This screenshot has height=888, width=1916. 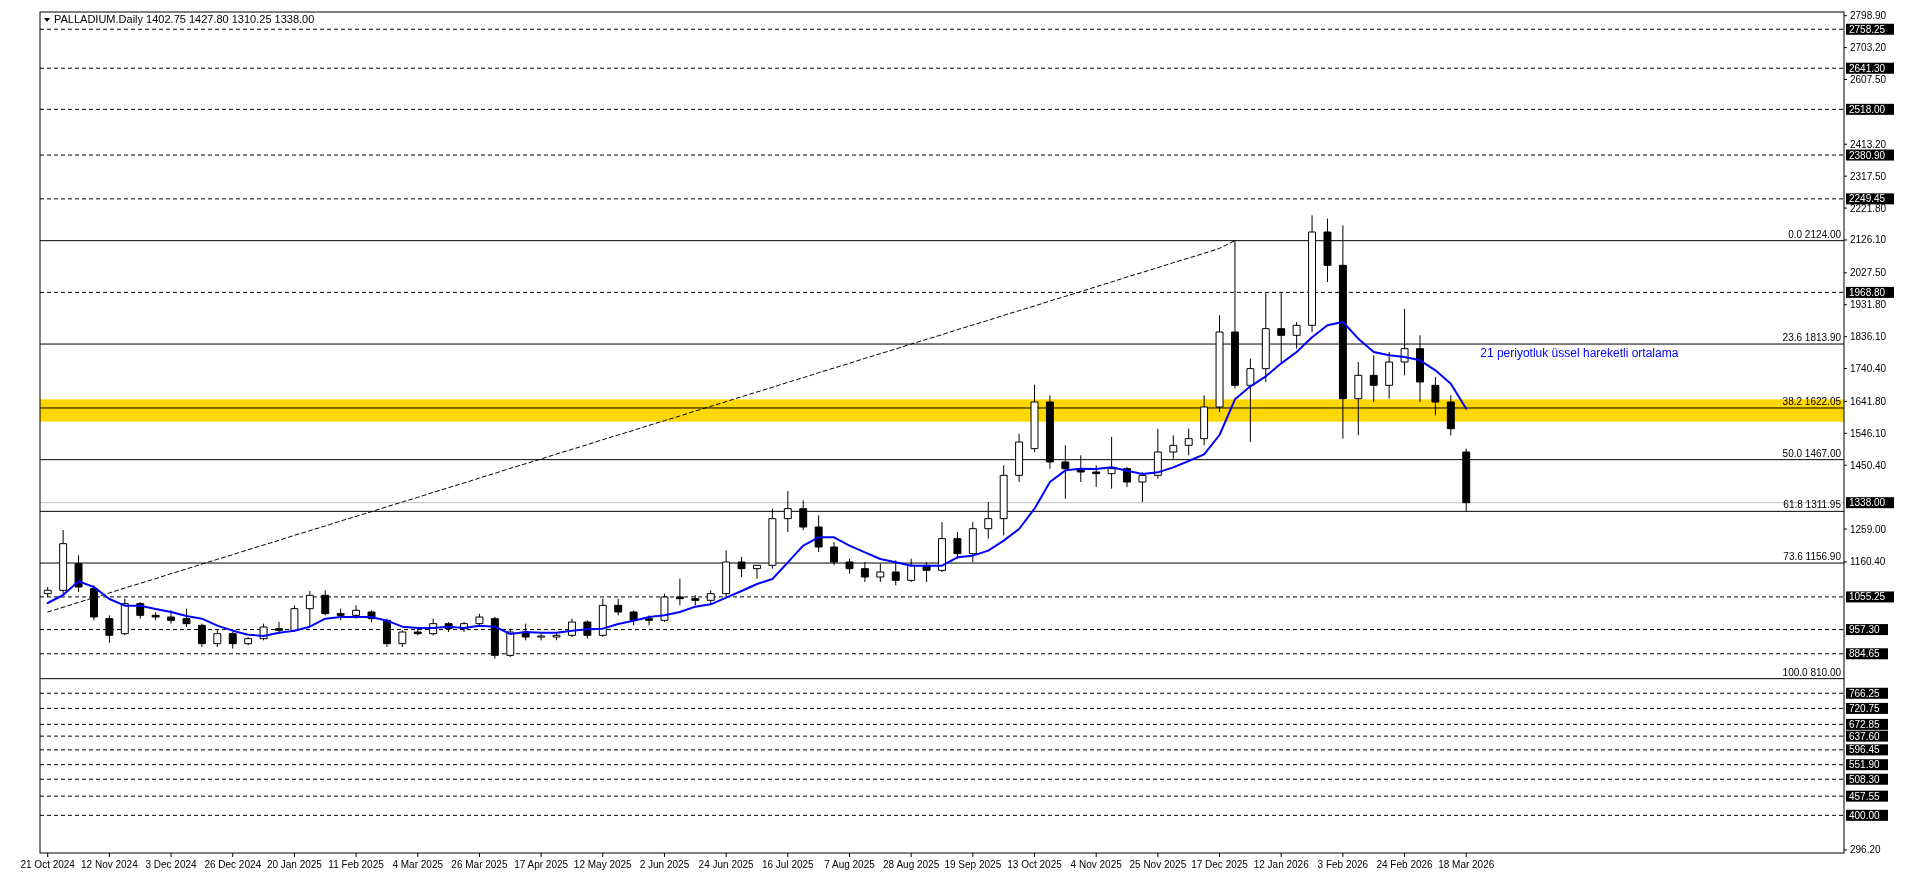 I want to click on ref-line-label: 766.25, so click(x=1865, y=693).